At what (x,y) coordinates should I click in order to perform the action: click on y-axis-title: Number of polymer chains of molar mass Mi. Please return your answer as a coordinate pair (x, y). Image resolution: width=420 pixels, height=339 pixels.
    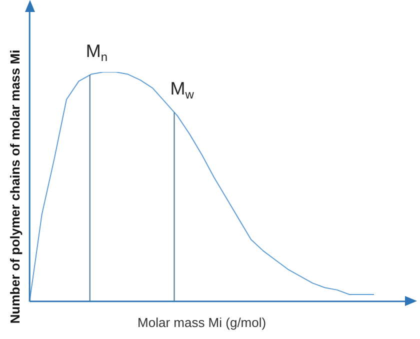
    Looking at the image, I should click on (14, 187).